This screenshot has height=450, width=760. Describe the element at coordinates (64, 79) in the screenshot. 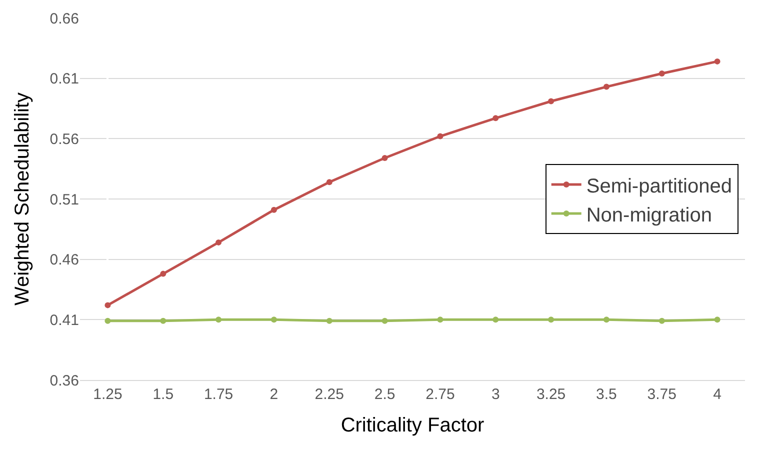

I see `y-tick-label: 0.61` at that location.